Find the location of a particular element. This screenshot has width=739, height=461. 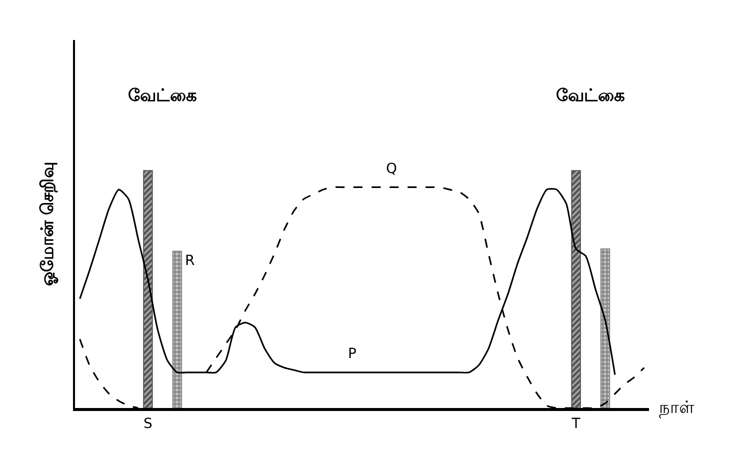

series-label: R is located at coordinates (190, 261).